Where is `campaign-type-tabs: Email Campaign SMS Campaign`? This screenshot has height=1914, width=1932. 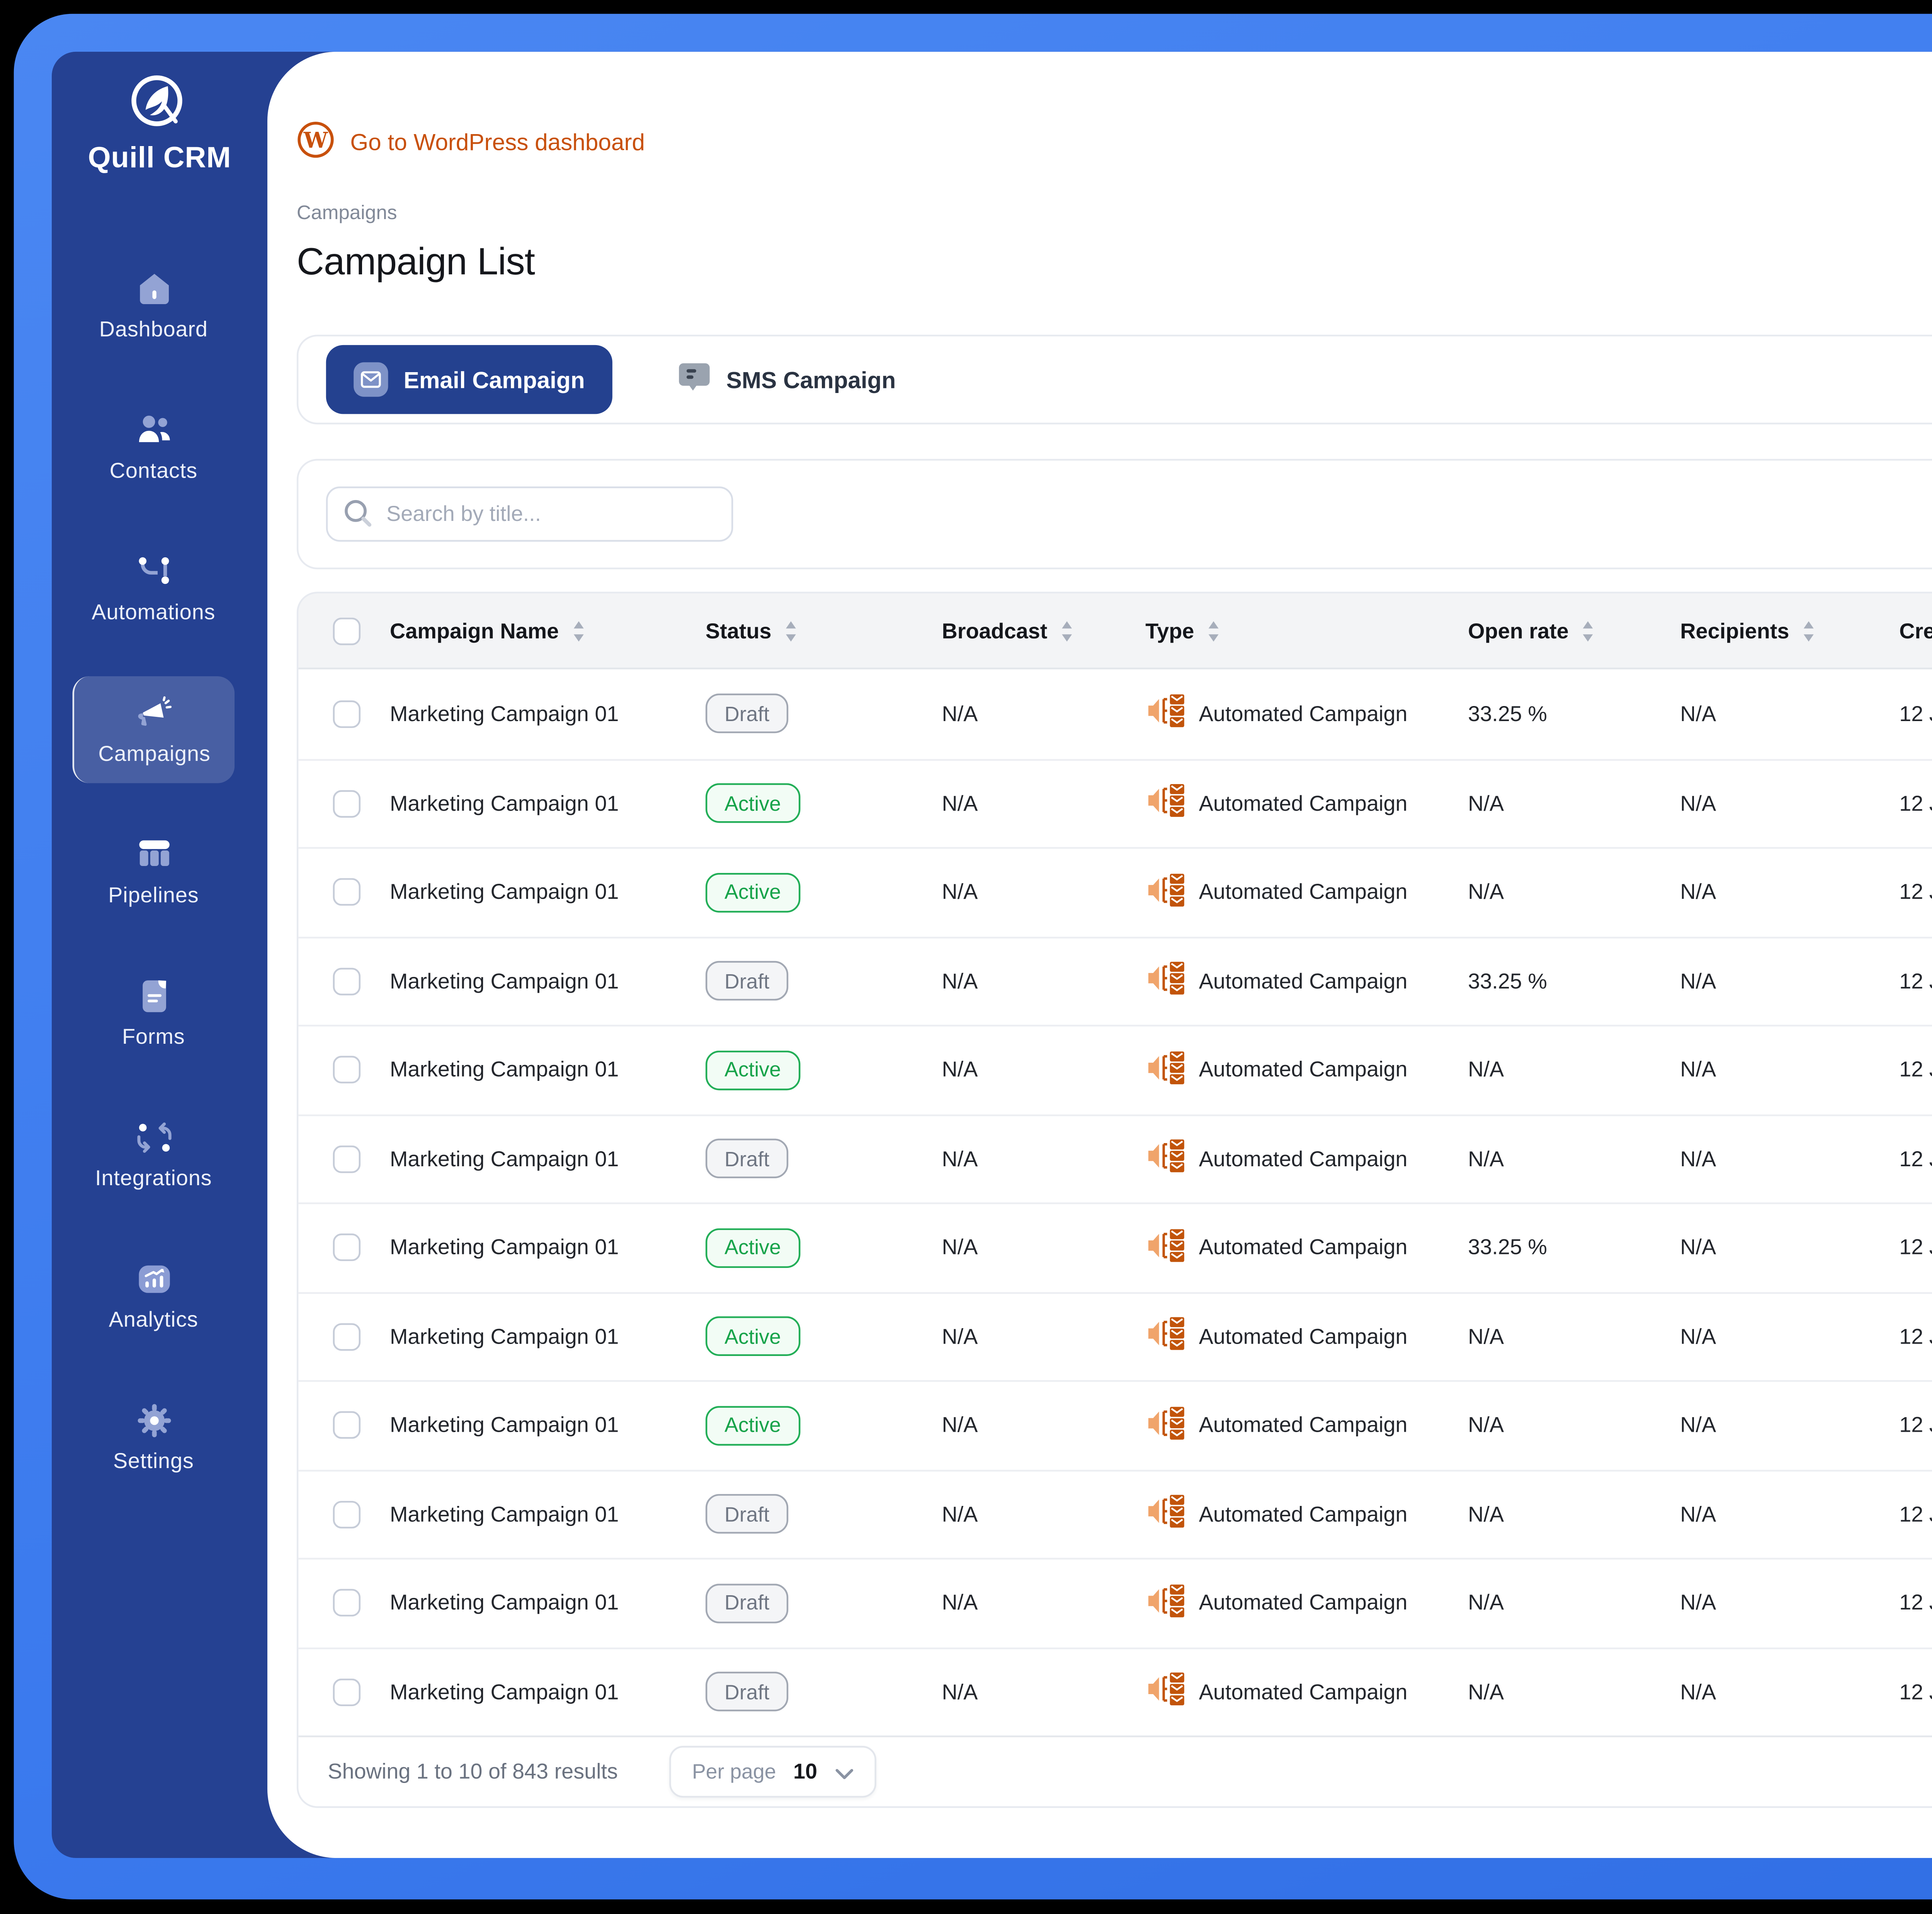
campaign-type-tabs: Email Campaign SMS Campaign is located at coordinates (1114, 380).